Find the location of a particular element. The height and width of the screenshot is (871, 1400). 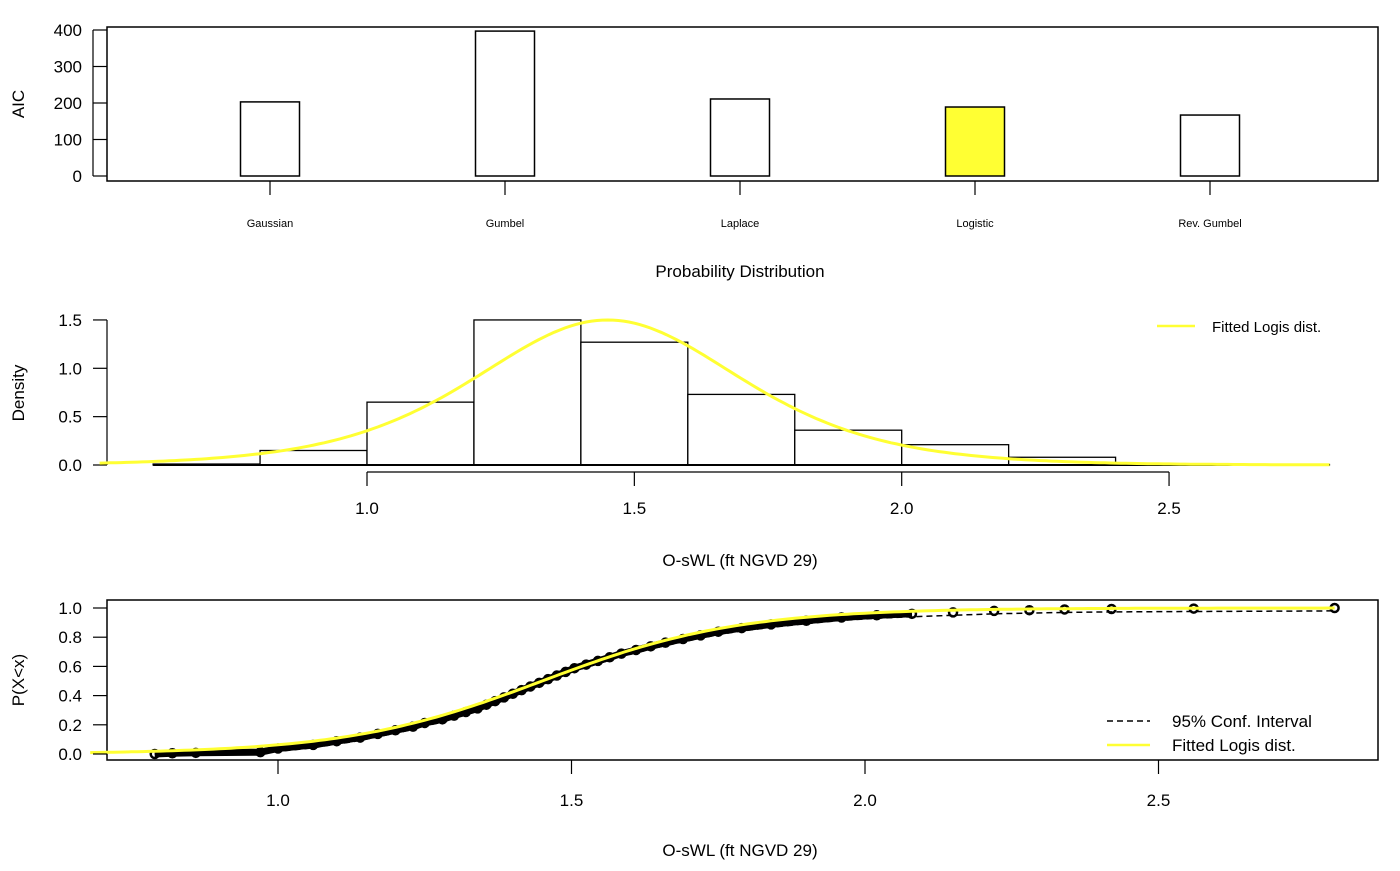

fitted-cdf-curve is located at coordinates (712, 680).